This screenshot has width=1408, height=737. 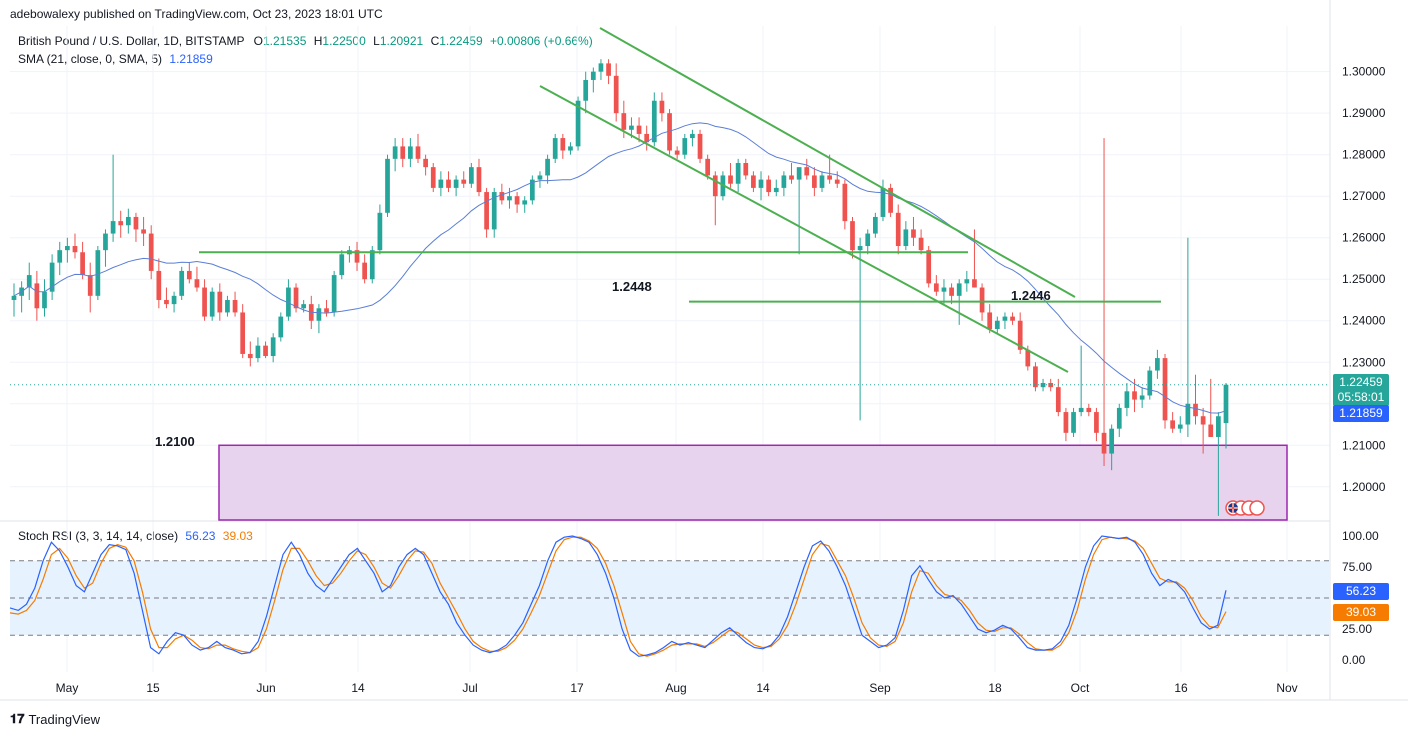 I want to click on price-tick-label: 1.20000, so click(x=1364, y=487).